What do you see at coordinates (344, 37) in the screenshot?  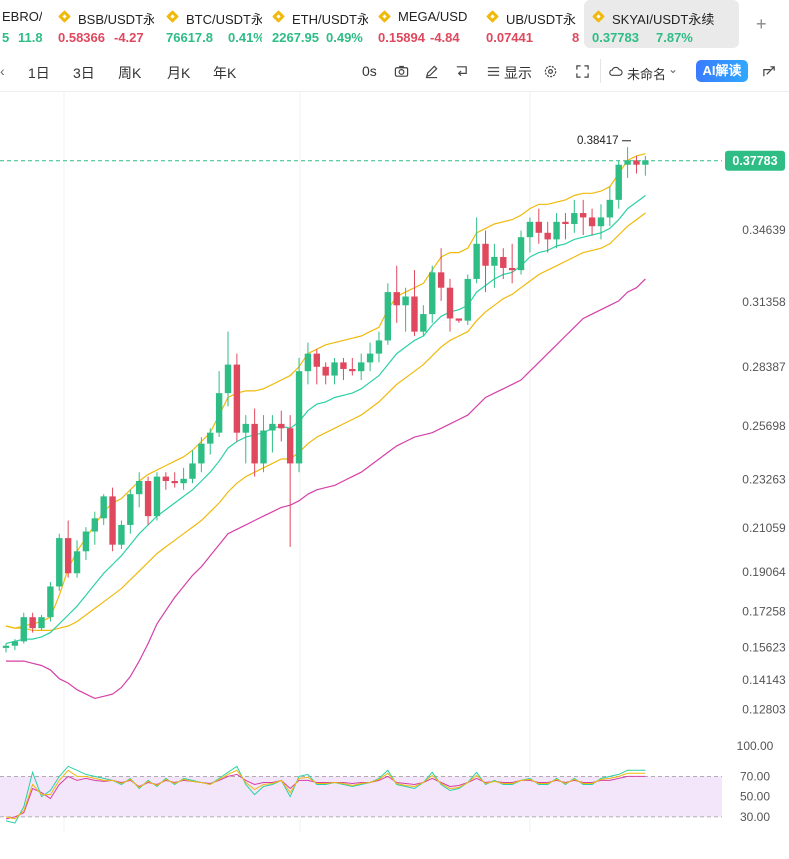 I see `tab-change: 0.49%` at bounding box center [344, 37].